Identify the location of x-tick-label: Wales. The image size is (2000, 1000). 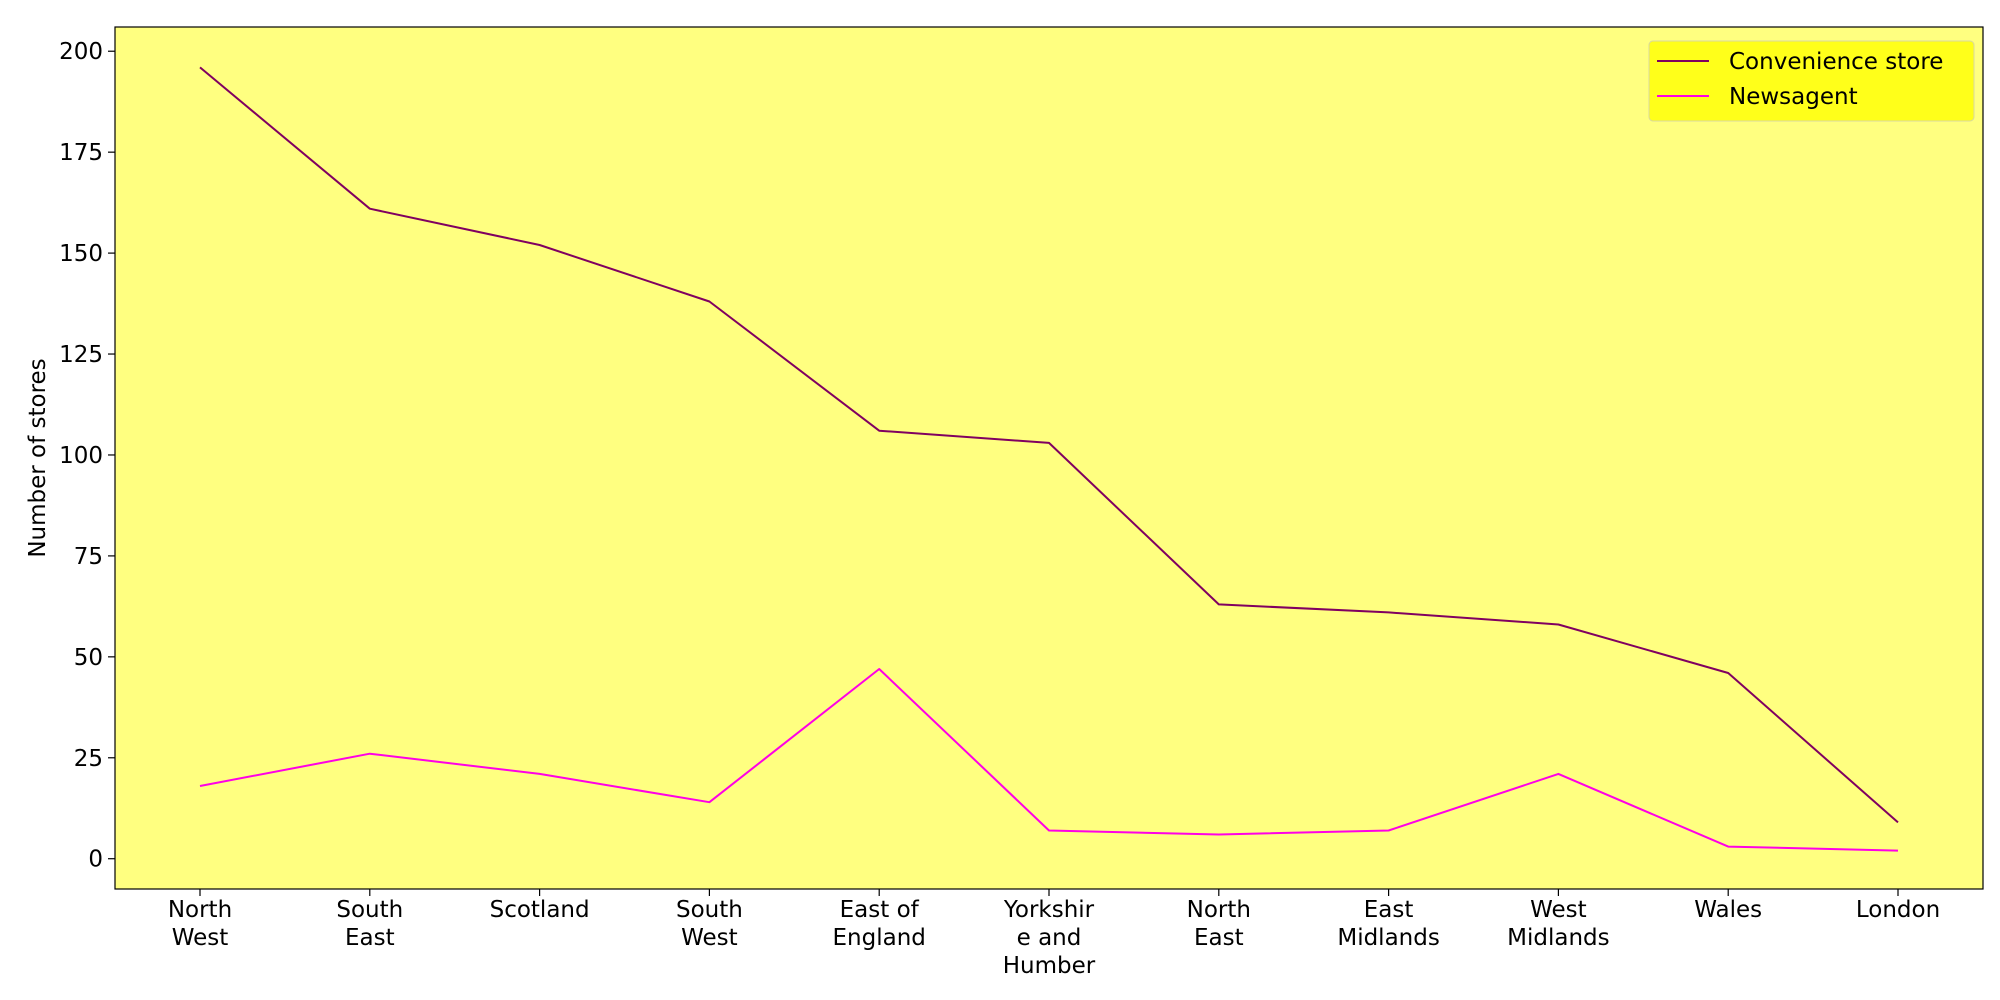
(1728, 910).